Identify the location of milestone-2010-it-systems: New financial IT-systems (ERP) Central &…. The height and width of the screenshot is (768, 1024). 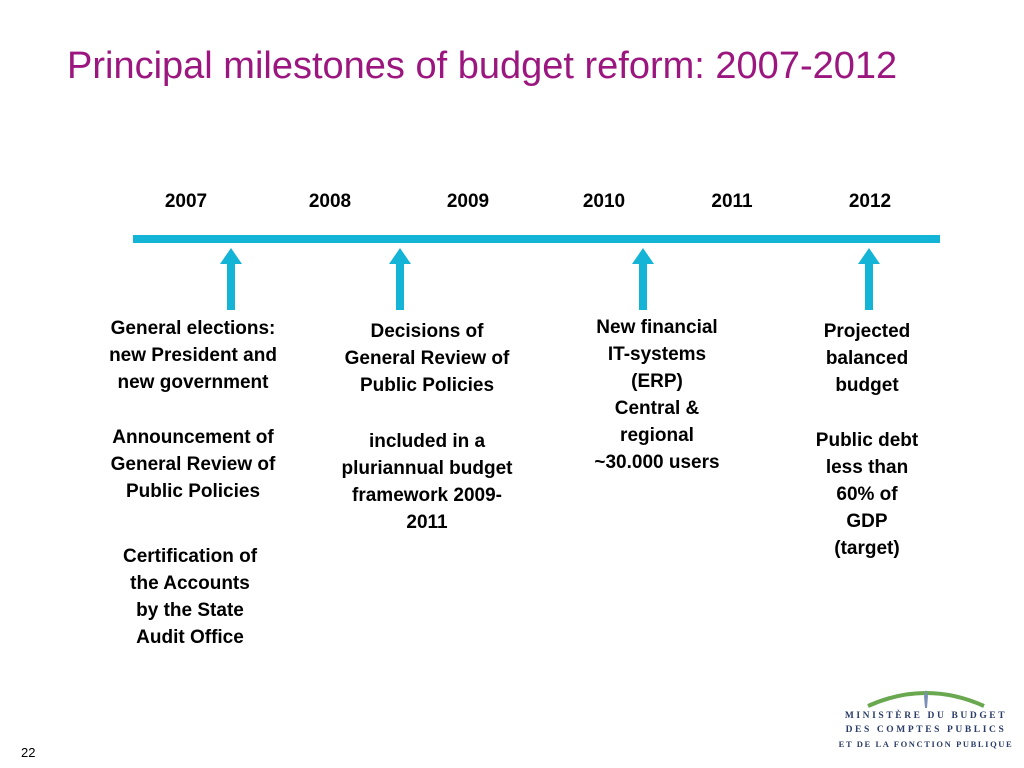
(657, 395).